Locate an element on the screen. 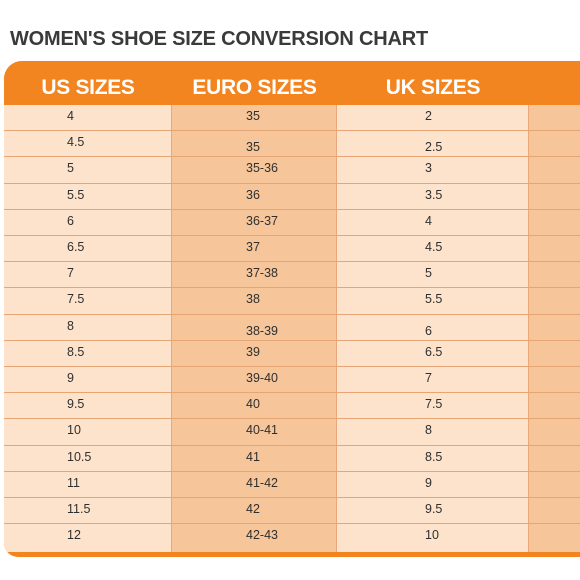  table-row: 4 35 2 is located at coordinates (292, 118).